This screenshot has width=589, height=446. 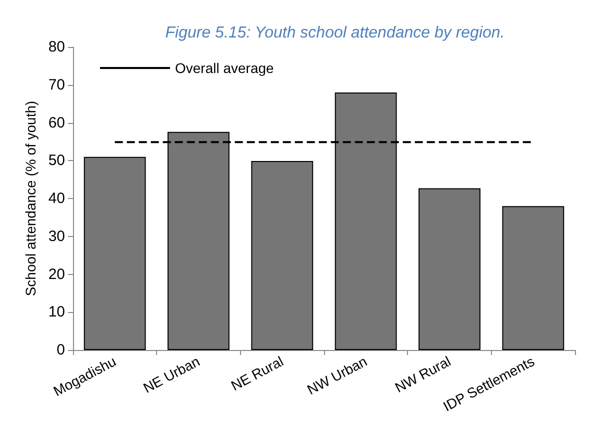 What do you see at coordinates (56, 161) in the screenshot?
I see `y-tick-label: 50` at bounding box center [56, 161].